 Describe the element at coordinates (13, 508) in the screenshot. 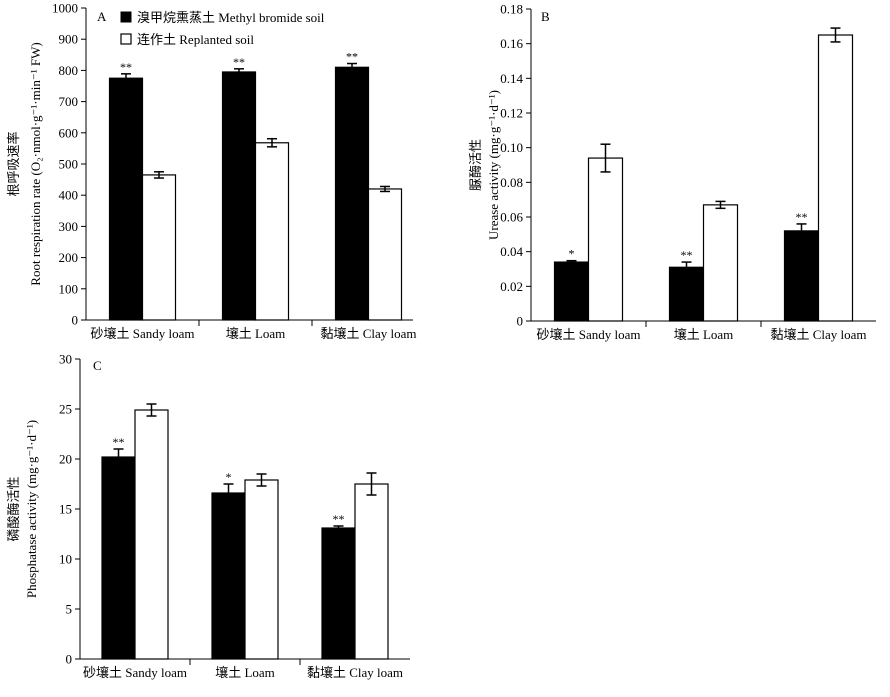

I see `panel-c-y-axis-label-cn: 磷酸酶活性` at that location.